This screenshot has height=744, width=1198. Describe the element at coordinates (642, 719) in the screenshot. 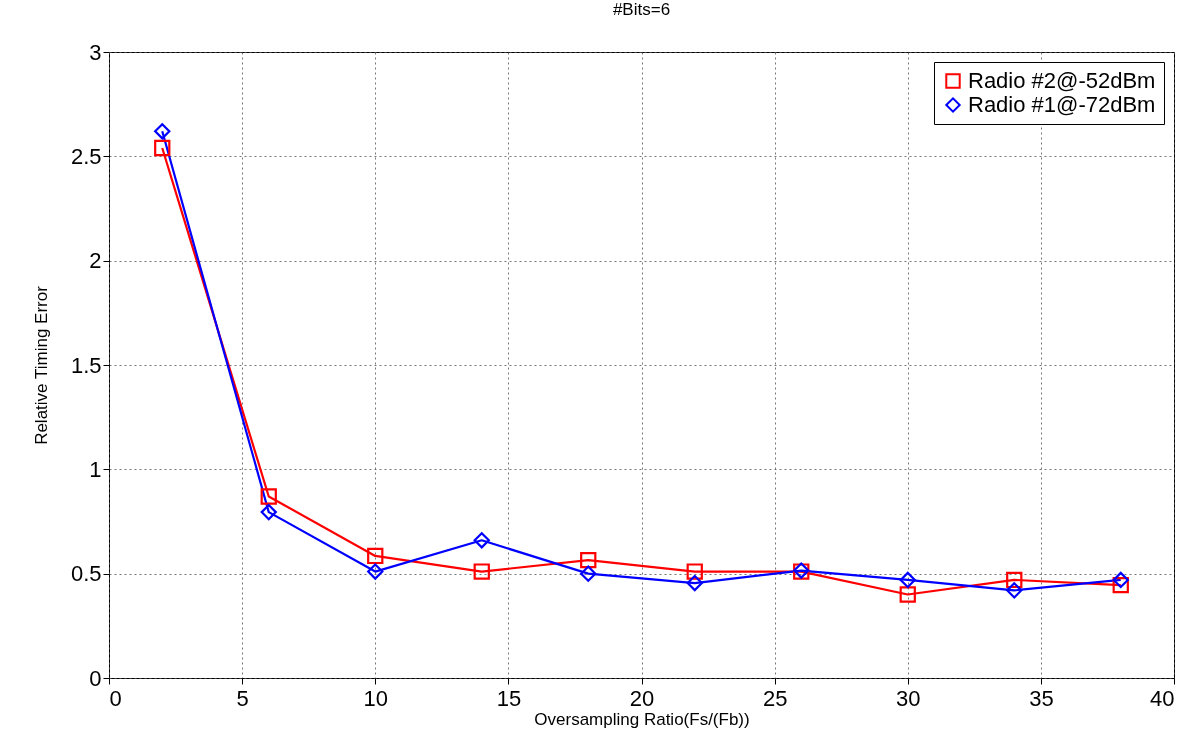

I see `x-axis-title: Oversampling Ratio(Fs/(Fb))` at that location.